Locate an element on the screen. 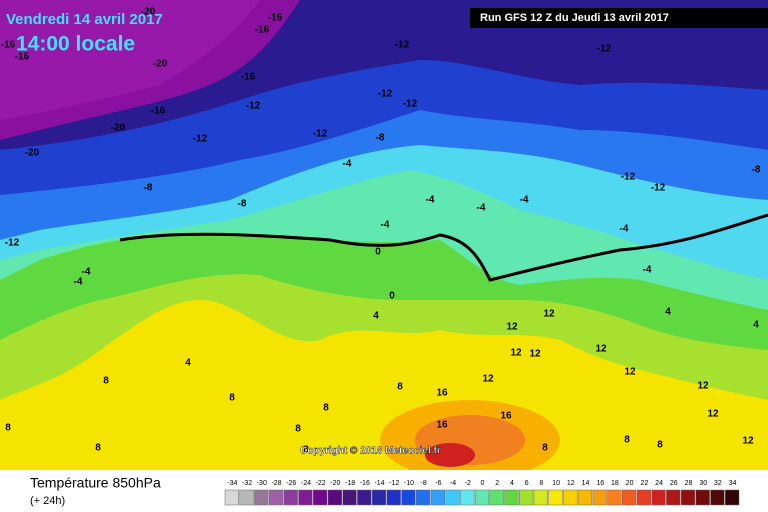 The height and width of the screenshot is (512, 768). legend-label: -6 is located at coordinates (438, 483).